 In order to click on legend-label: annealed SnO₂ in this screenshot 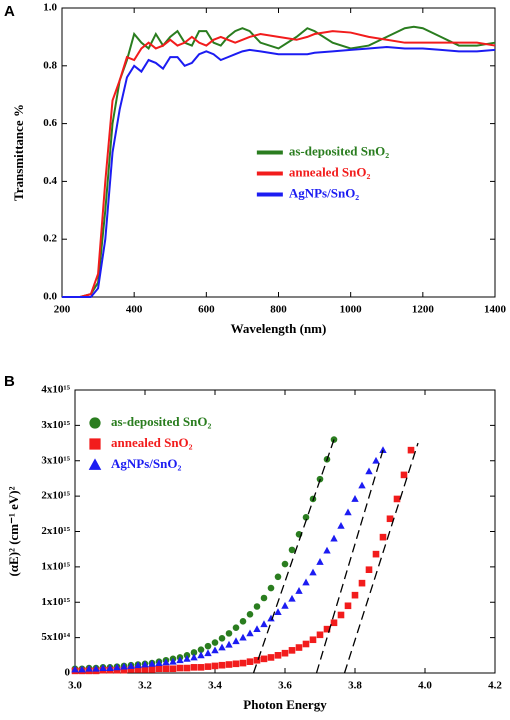, I will do `click(152, 442)`.